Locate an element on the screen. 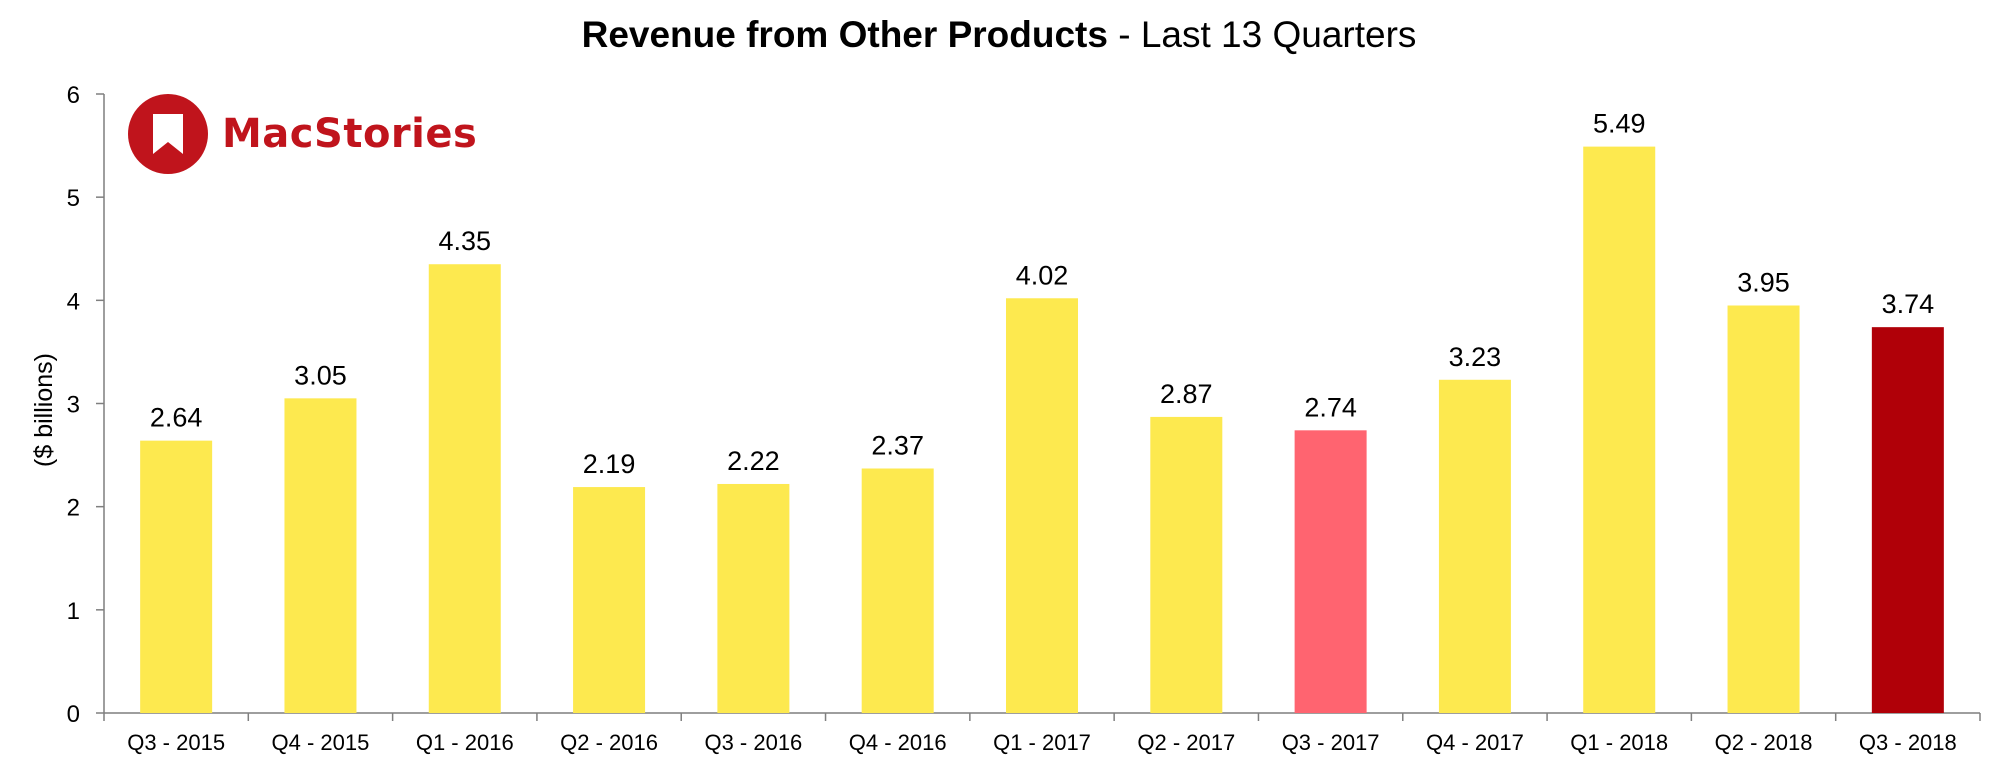 The height and width of the screenshot is (770, 1998). y-tick-label: 1 is located at coordinates (73, 611).